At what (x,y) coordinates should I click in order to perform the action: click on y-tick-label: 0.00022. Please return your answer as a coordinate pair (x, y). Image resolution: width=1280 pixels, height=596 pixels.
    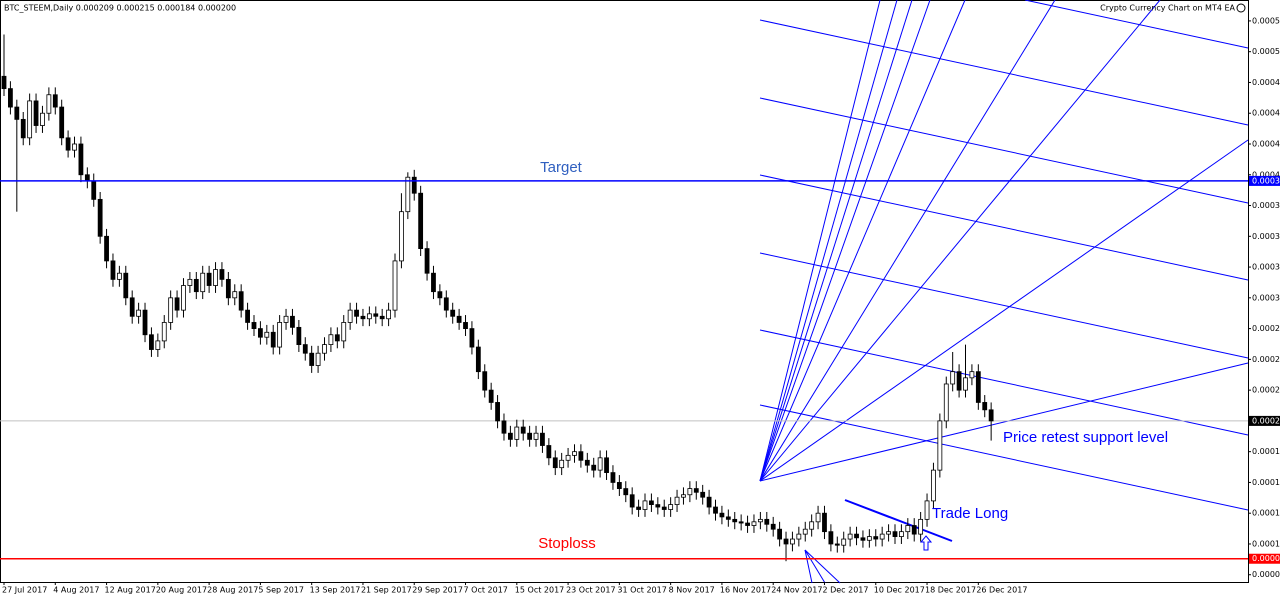
    Looking at the image, I should click on (1266, 390).